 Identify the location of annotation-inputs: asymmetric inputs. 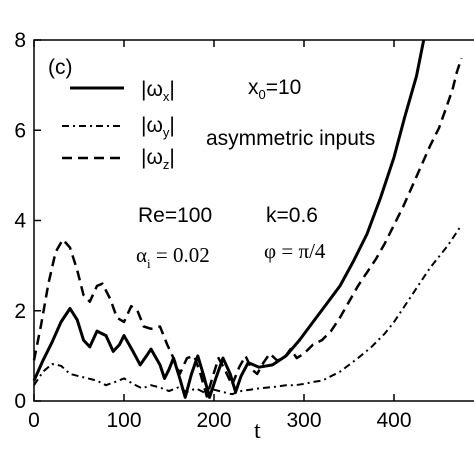
(290, 138).